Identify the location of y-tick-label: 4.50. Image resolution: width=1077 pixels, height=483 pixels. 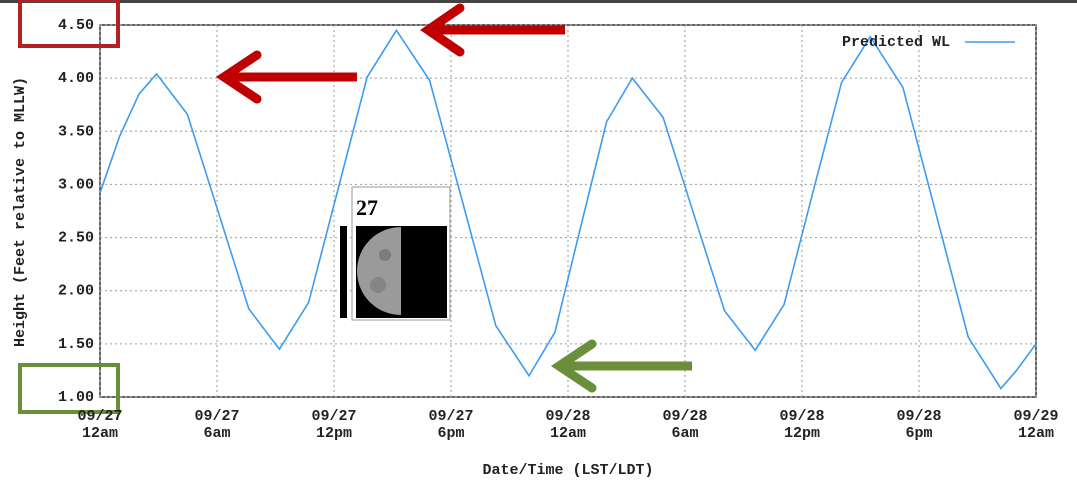
(76, 25).